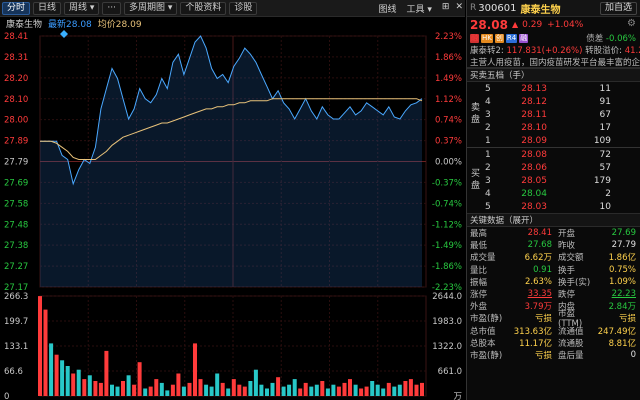 The image size is (640, 400). What do you see at coordinates (447, 204) in the screenshot?
I see `pct-axis-label: -0.74%` at bounding box center [447, 204].